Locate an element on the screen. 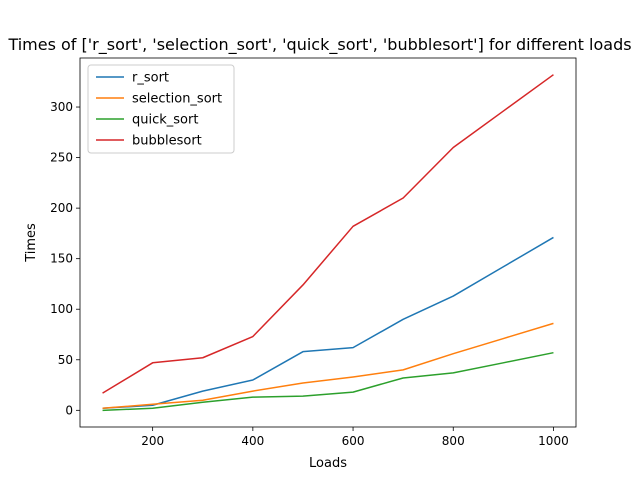 This screenshot has width=640, height=480. y-tick-label: 150 is located at coordinates (61, 259).